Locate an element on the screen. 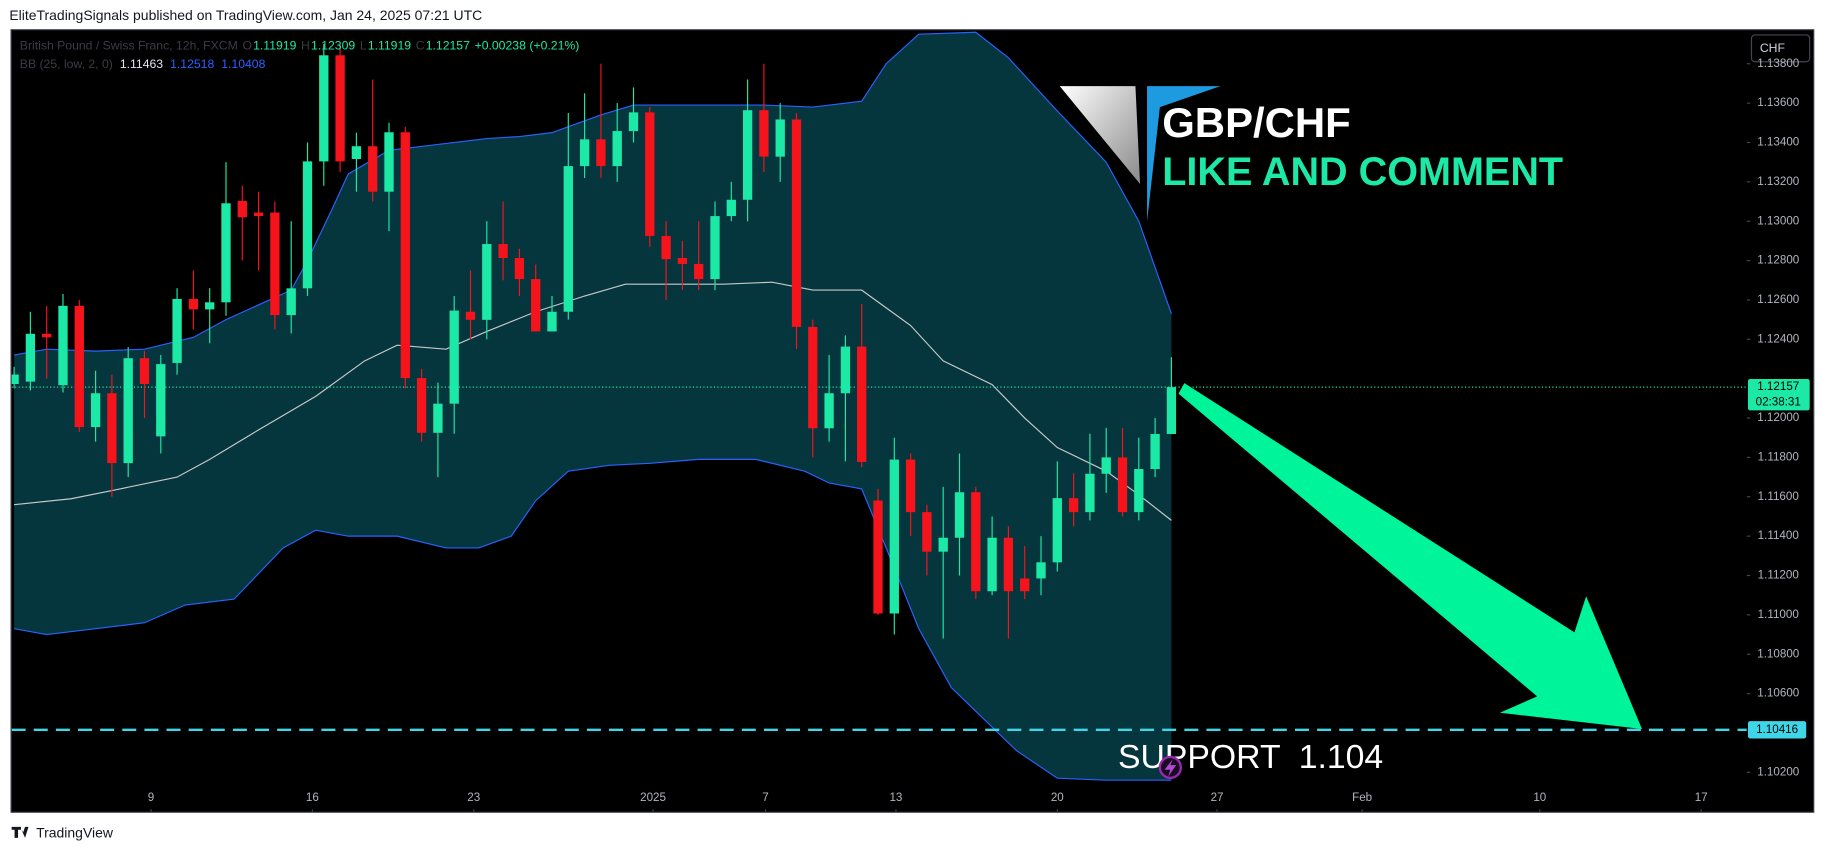  x-tick-label: 2025 is located at coordinates (653, 797).